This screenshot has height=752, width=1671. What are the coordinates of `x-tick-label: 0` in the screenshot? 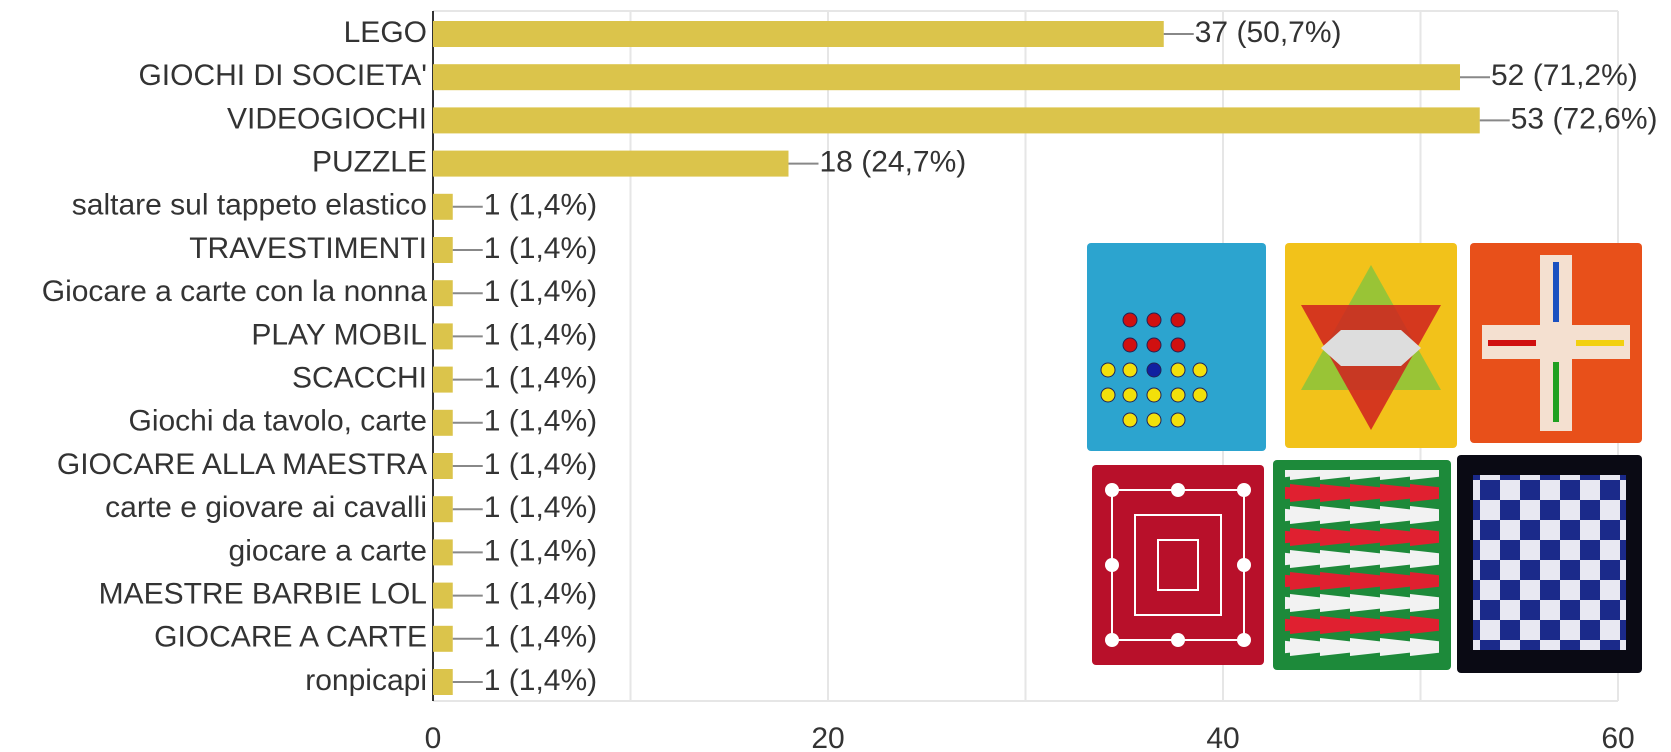 It's located at (433, 737).